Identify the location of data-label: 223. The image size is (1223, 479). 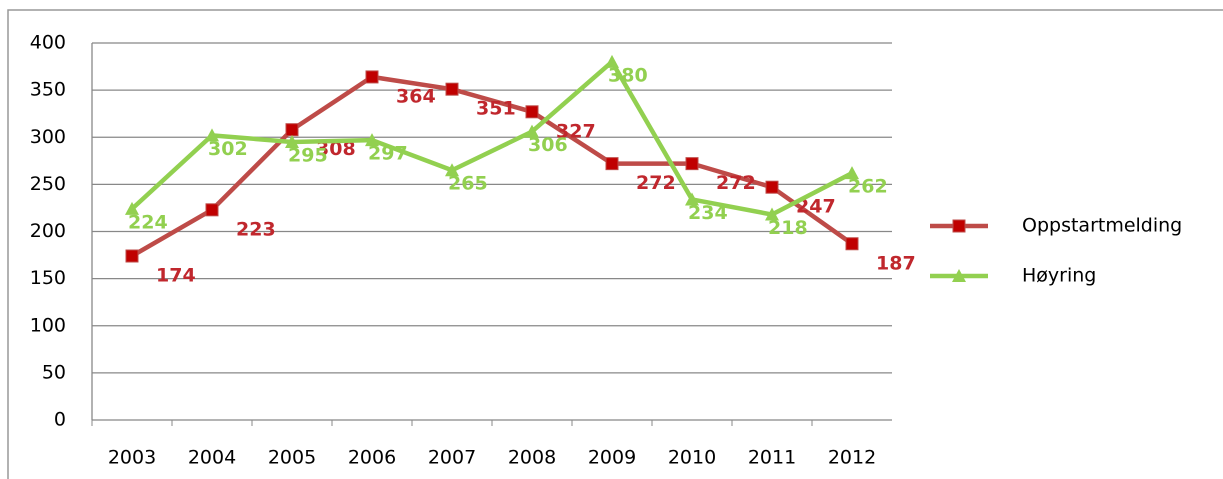
(256, 229).